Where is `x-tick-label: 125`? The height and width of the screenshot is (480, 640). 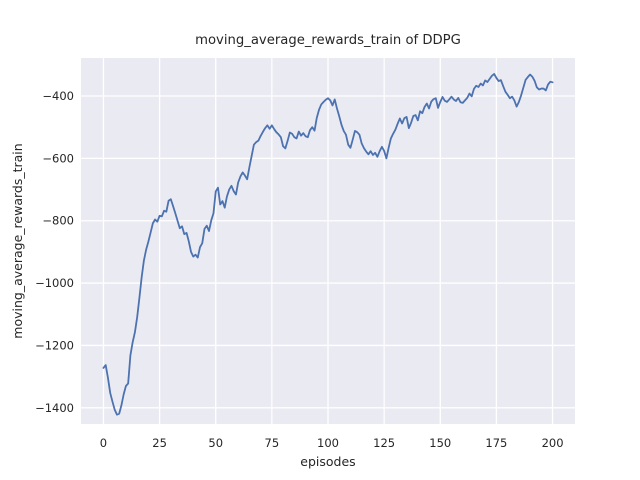 x-tick-label: 125 is located at coordinates (384, 443).